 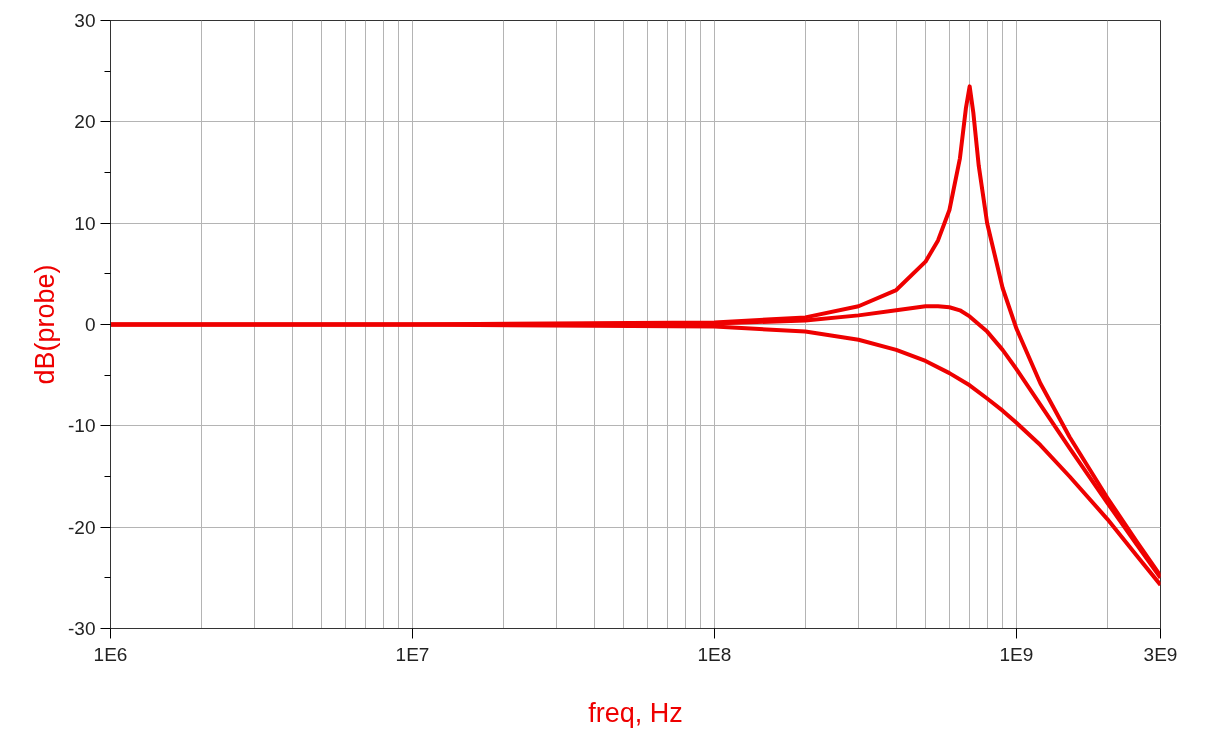 I want to click on x-tick-label: 3E9, so click(x=1160, y=654).